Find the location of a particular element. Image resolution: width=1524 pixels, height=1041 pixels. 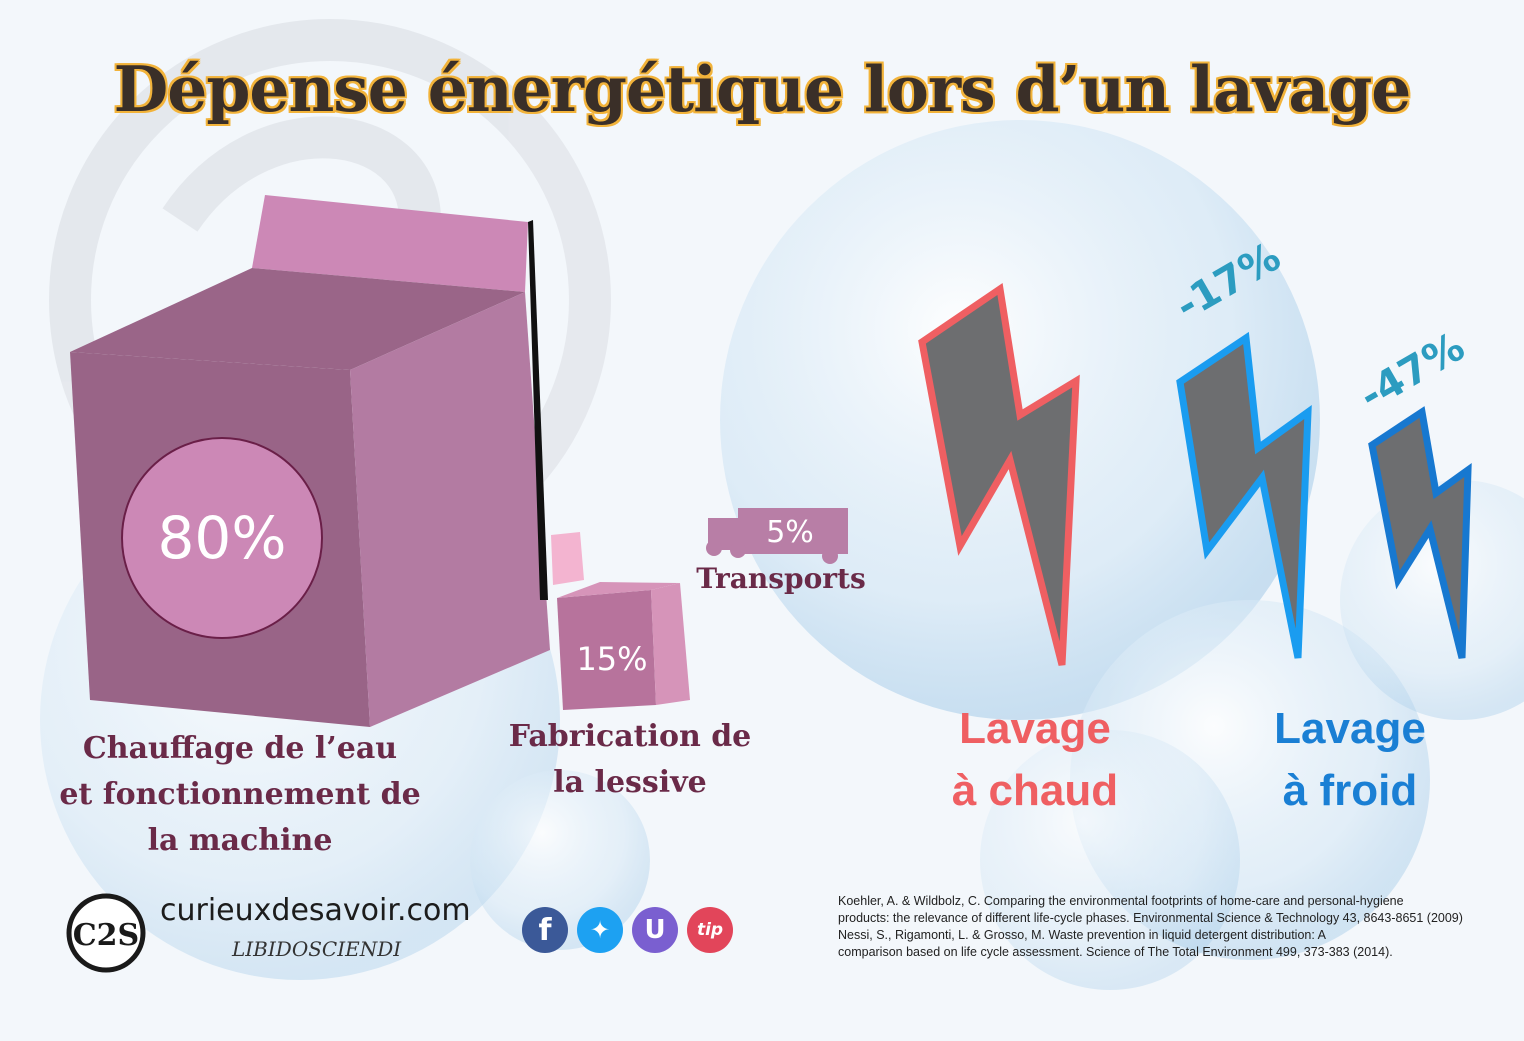

utip-icon: U is located at coordinates (655, 930).